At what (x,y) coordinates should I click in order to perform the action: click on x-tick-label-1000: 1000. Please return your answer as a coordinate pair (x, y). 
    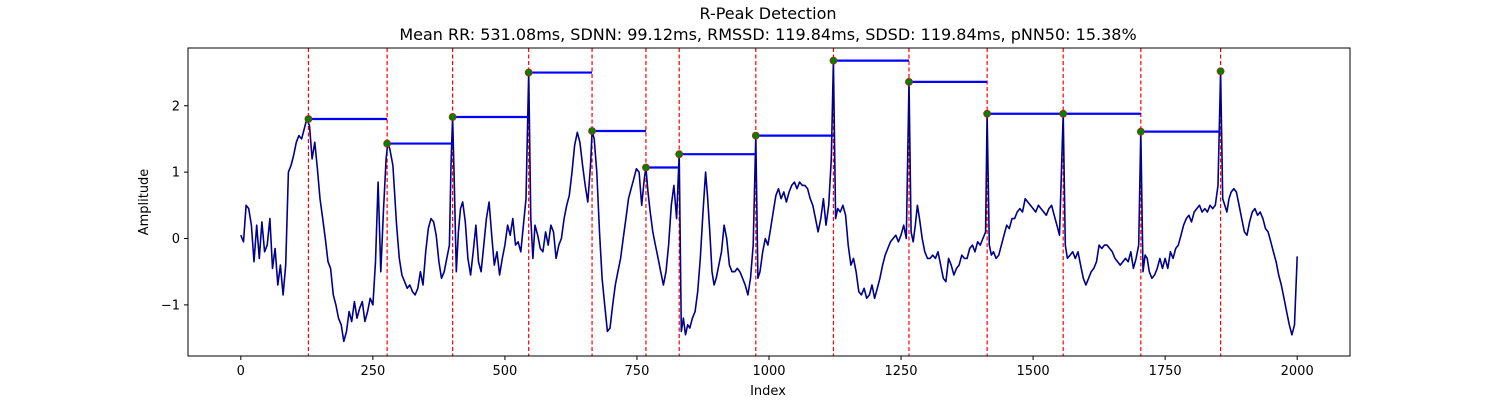
    Looking at the image, I should click on (768, 371).